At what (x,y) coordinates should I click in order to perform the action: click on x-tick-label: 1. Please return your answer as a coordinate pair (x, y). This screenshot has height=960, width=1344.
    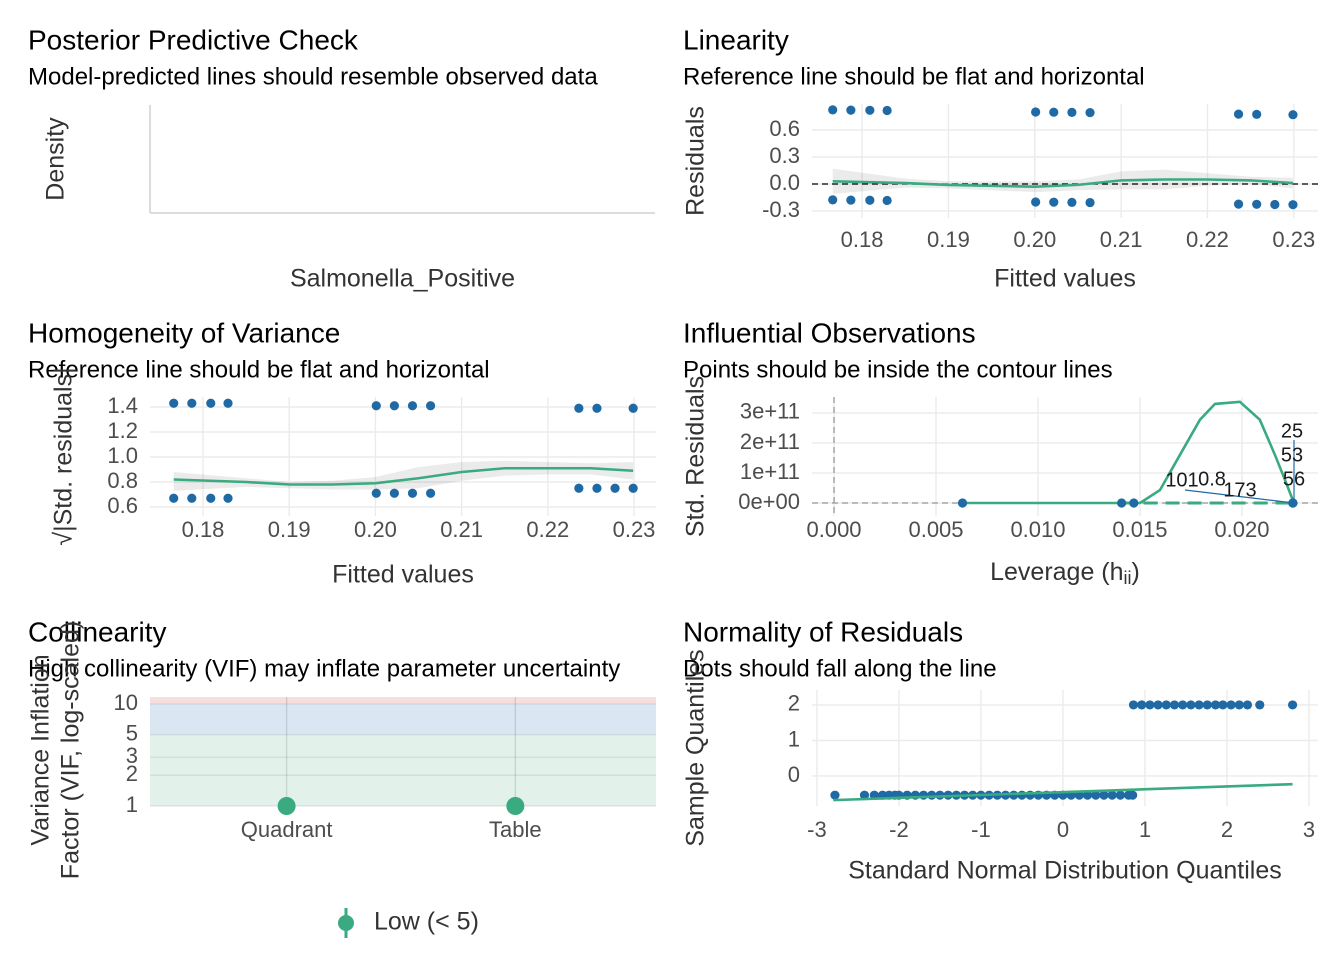
    Looking at the image, I should click on (1145, 829).